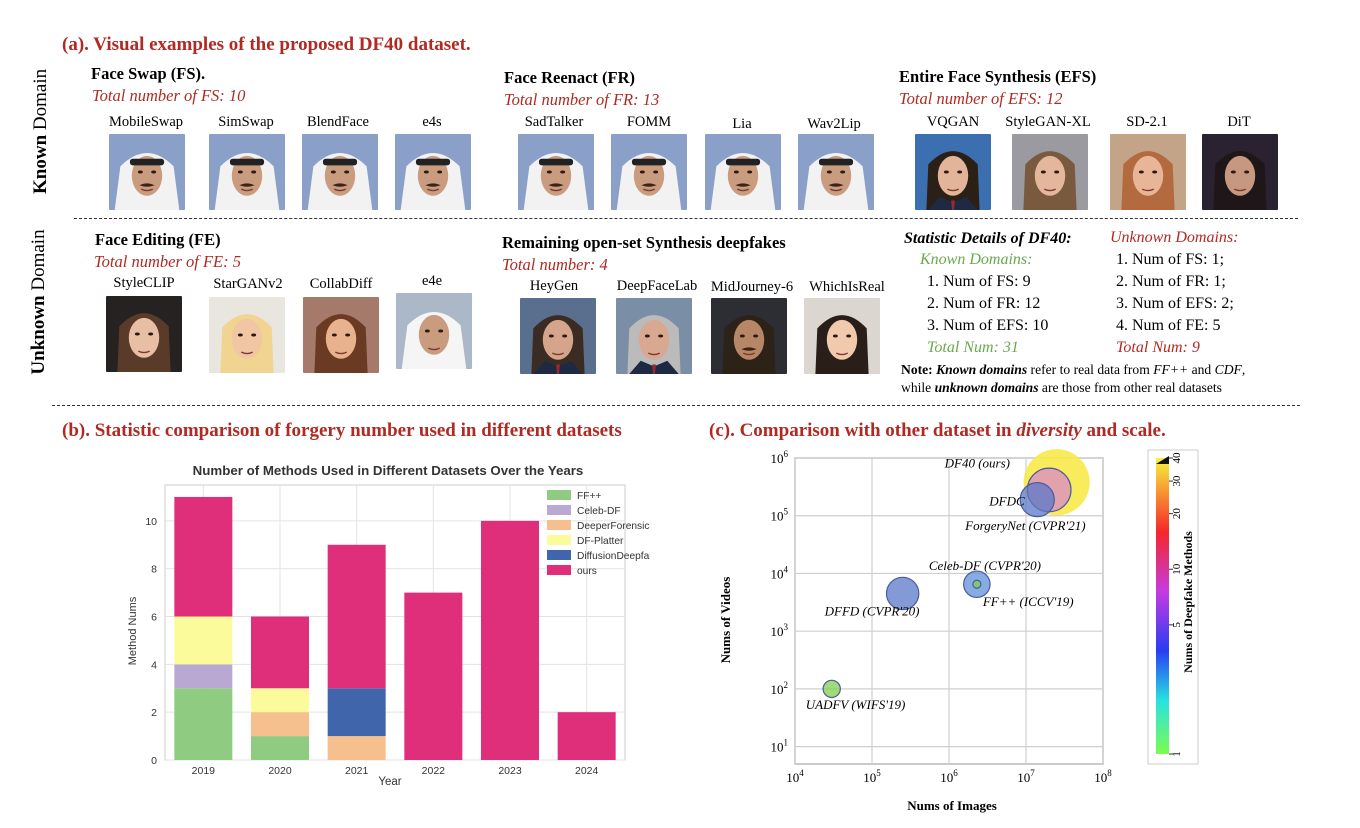 The width and height of the screenshot is (1360, 828). Describe the element at coordinates (1130, 387) in the screenshot. I see `note-rest: are those from other real datasets` at that location.